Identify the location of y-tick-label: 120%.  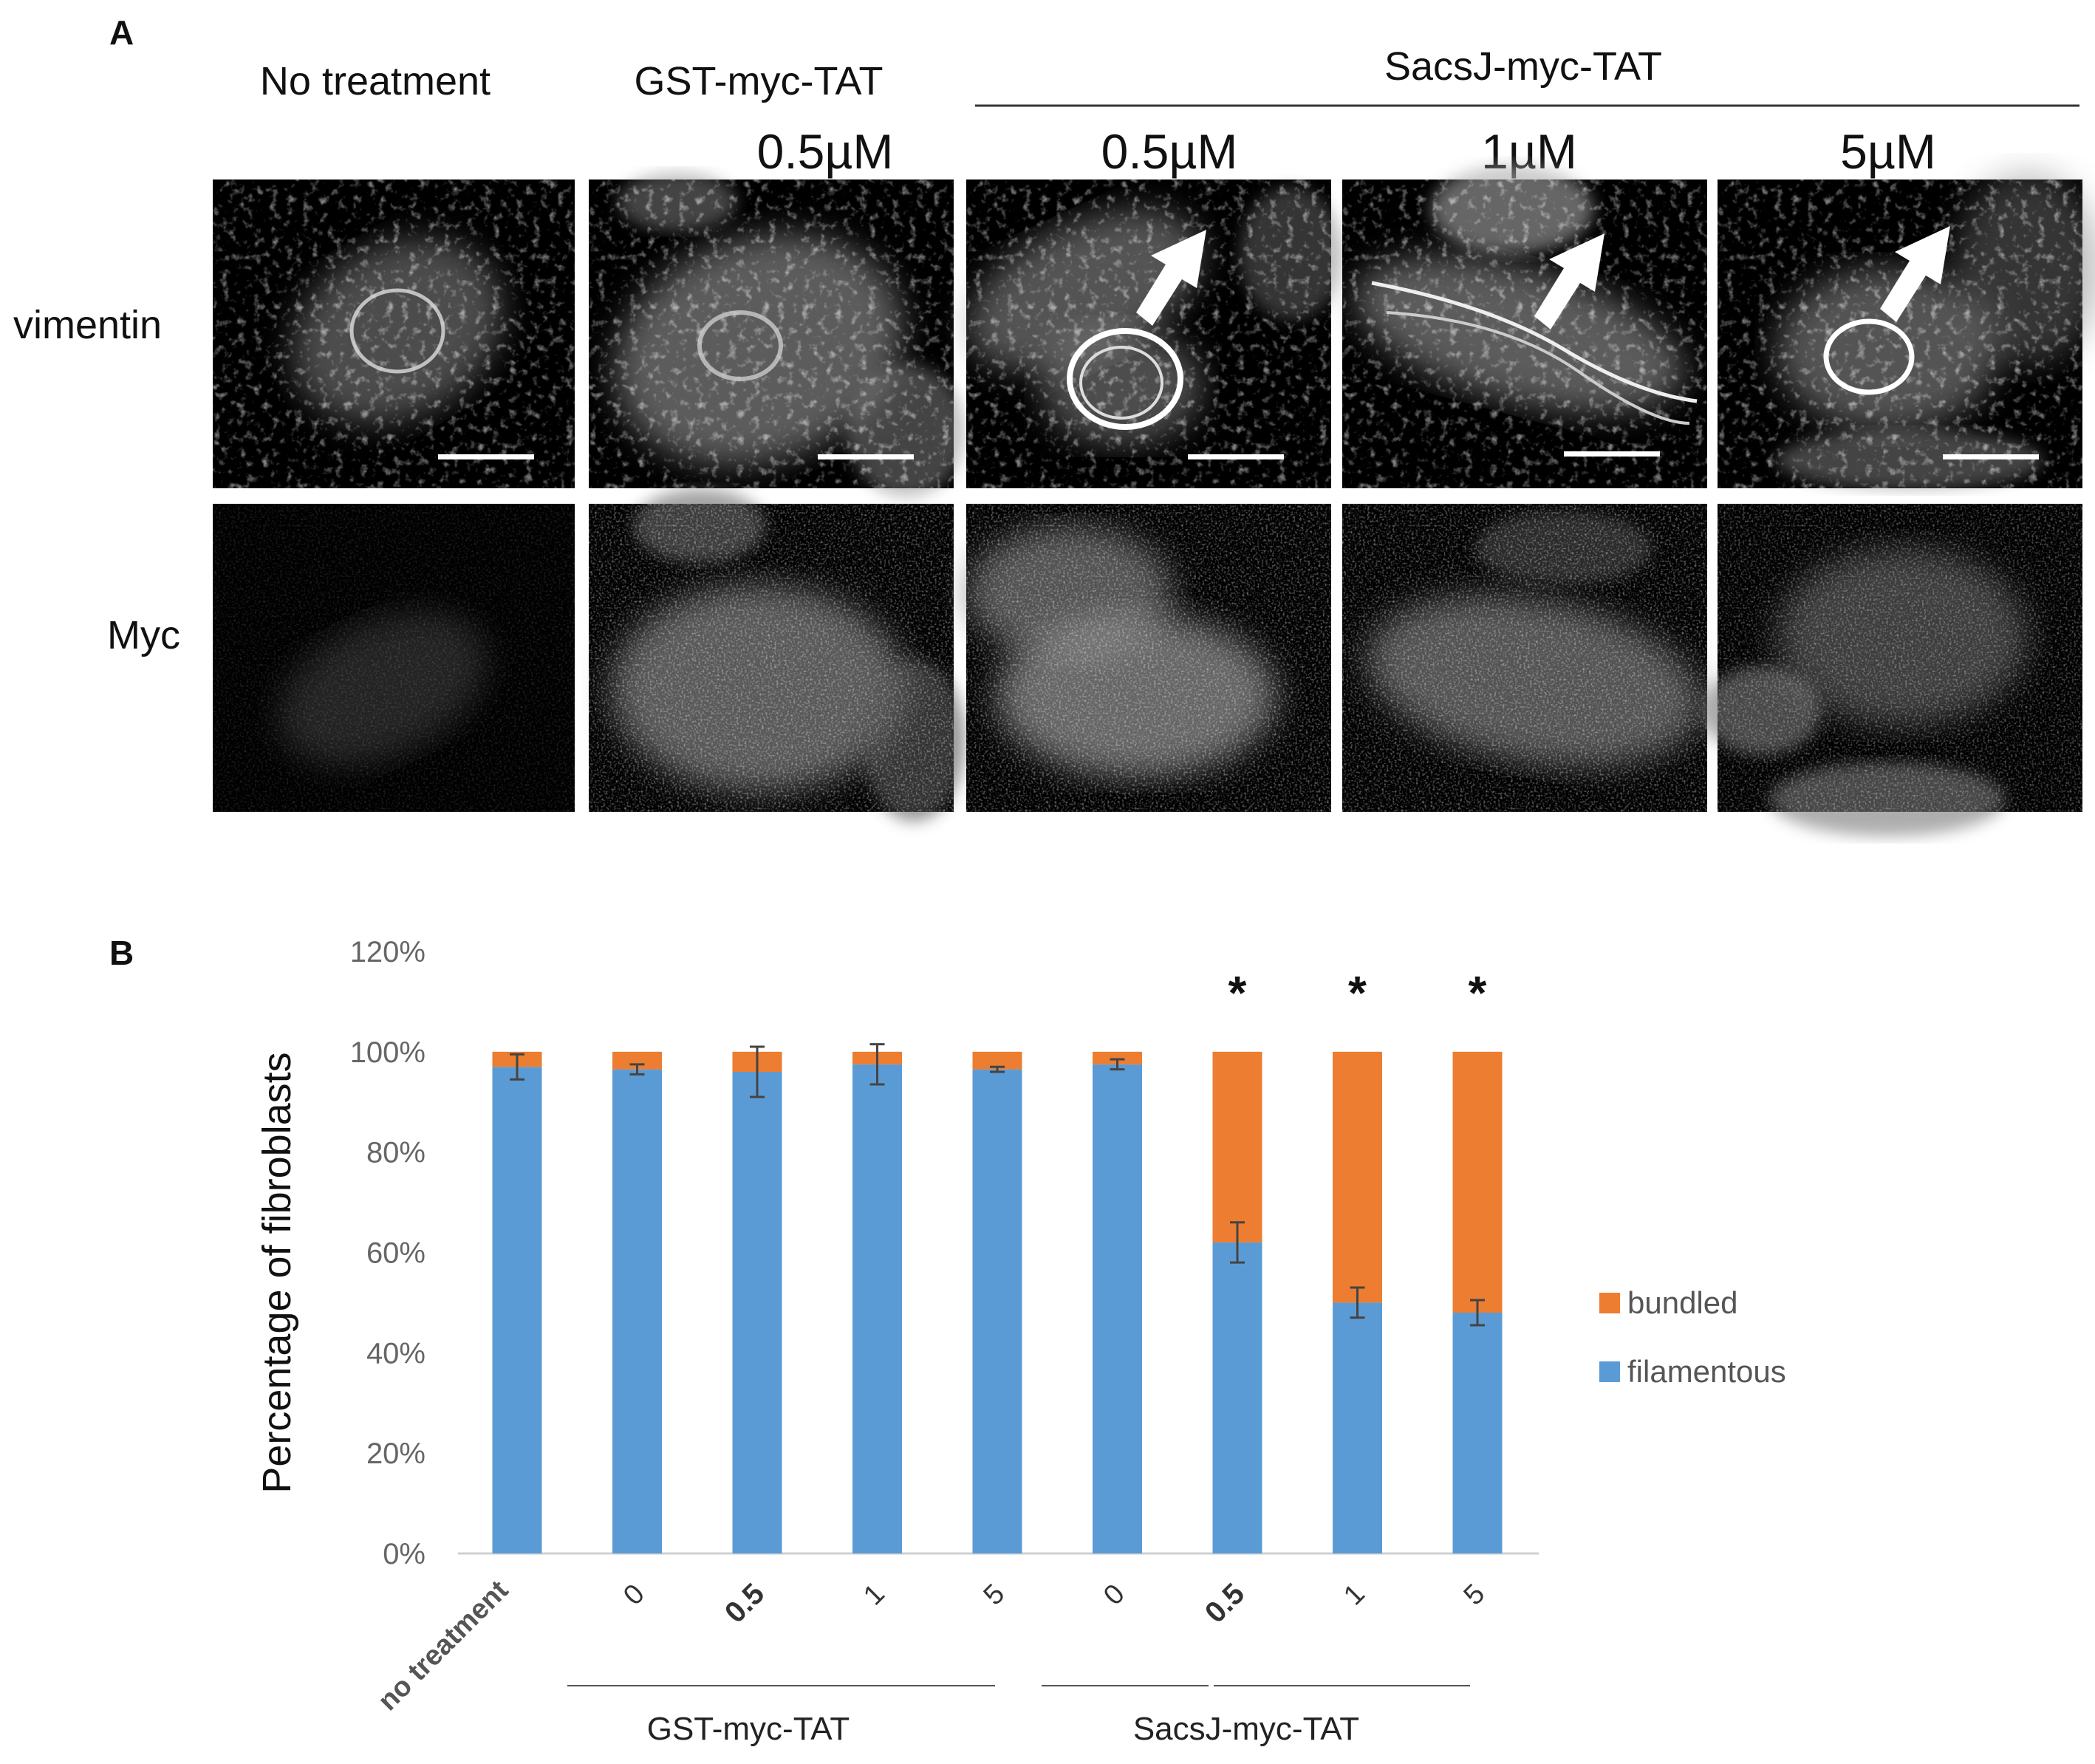
(388, 952).